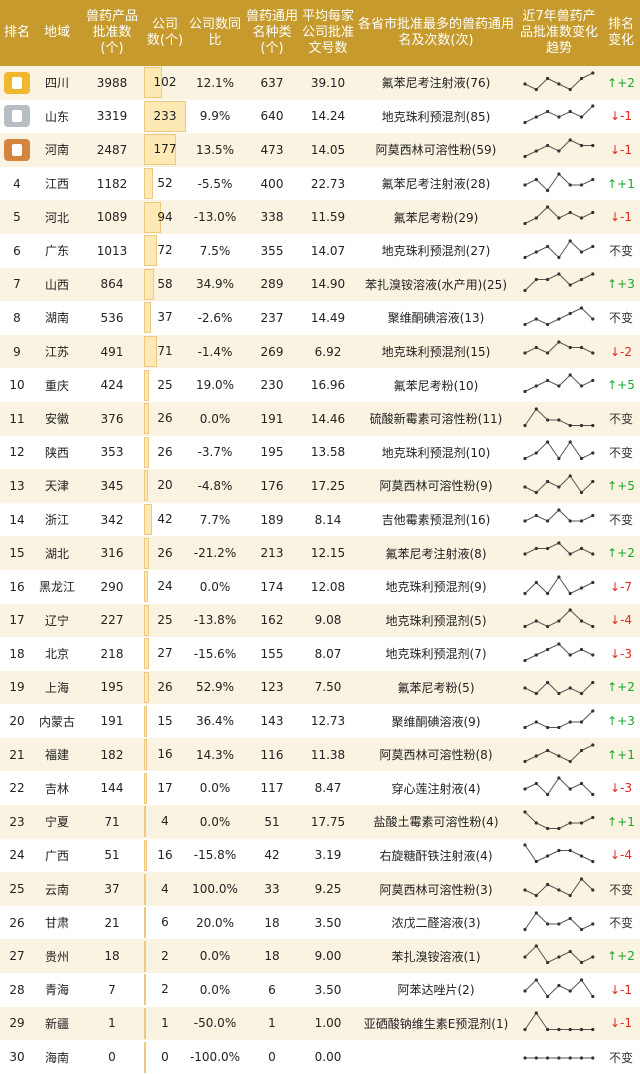 Image resolution: width=640 pixels, height=1074 pixels. Describe the element at coordinates (621, 33) in the screenshot. I see `col-change: 排名变化` at that location.